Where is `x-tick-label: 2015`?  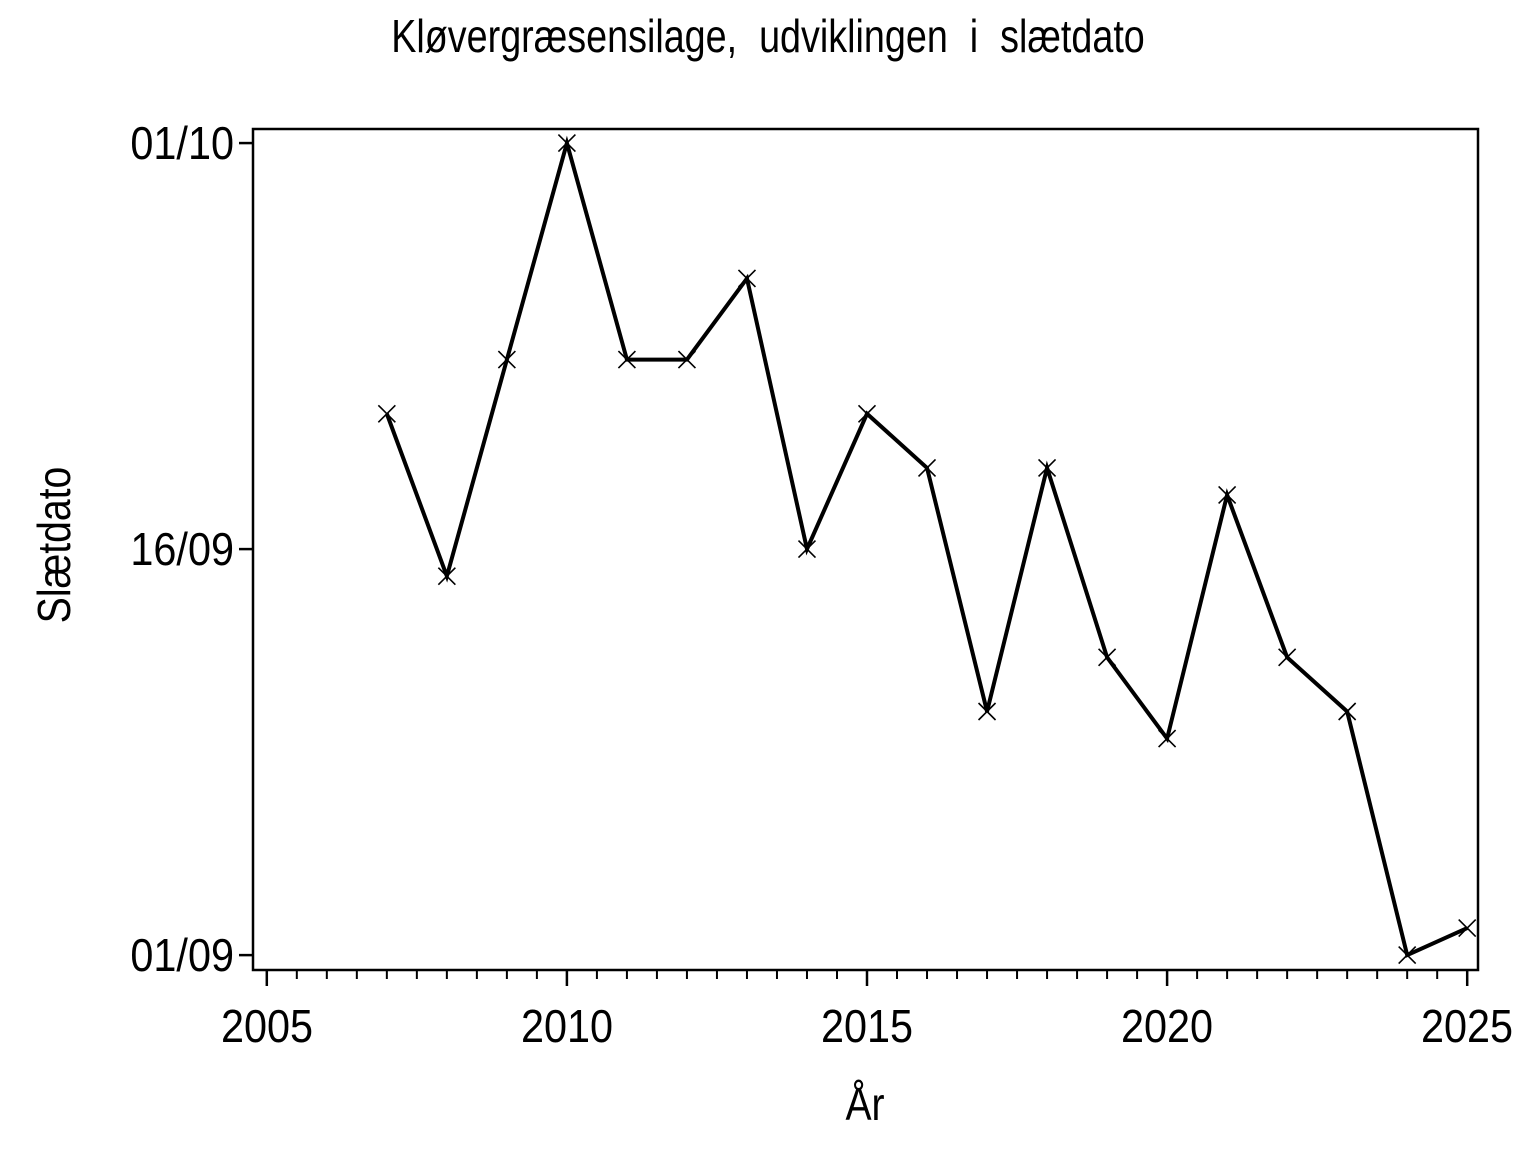 x-tick-label: 2015 is located at coordinates (867, 1026).